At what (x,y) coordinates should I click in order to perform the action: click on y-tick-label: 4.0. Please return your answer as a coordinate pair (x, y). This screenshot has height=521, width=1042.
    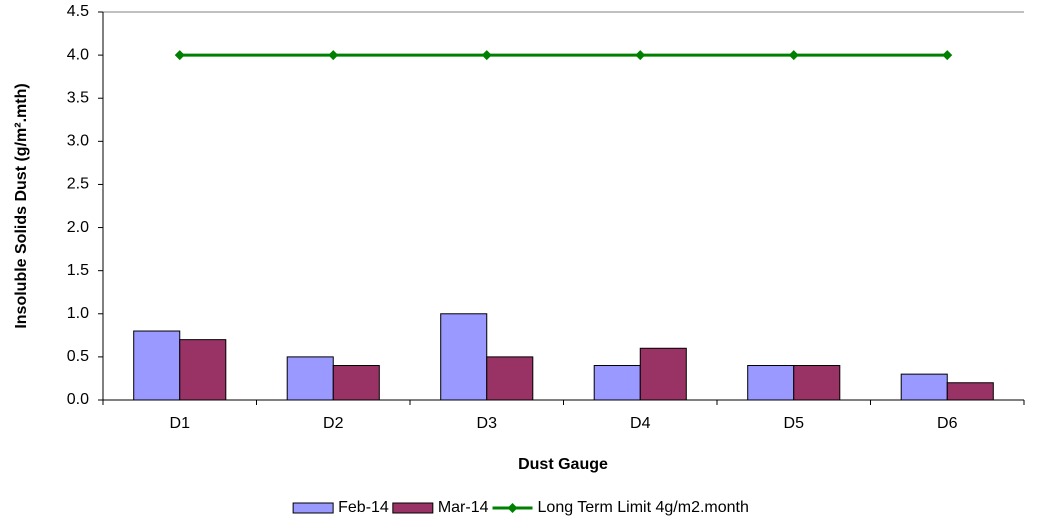
    Looking at the image, I should click on (78, 54).